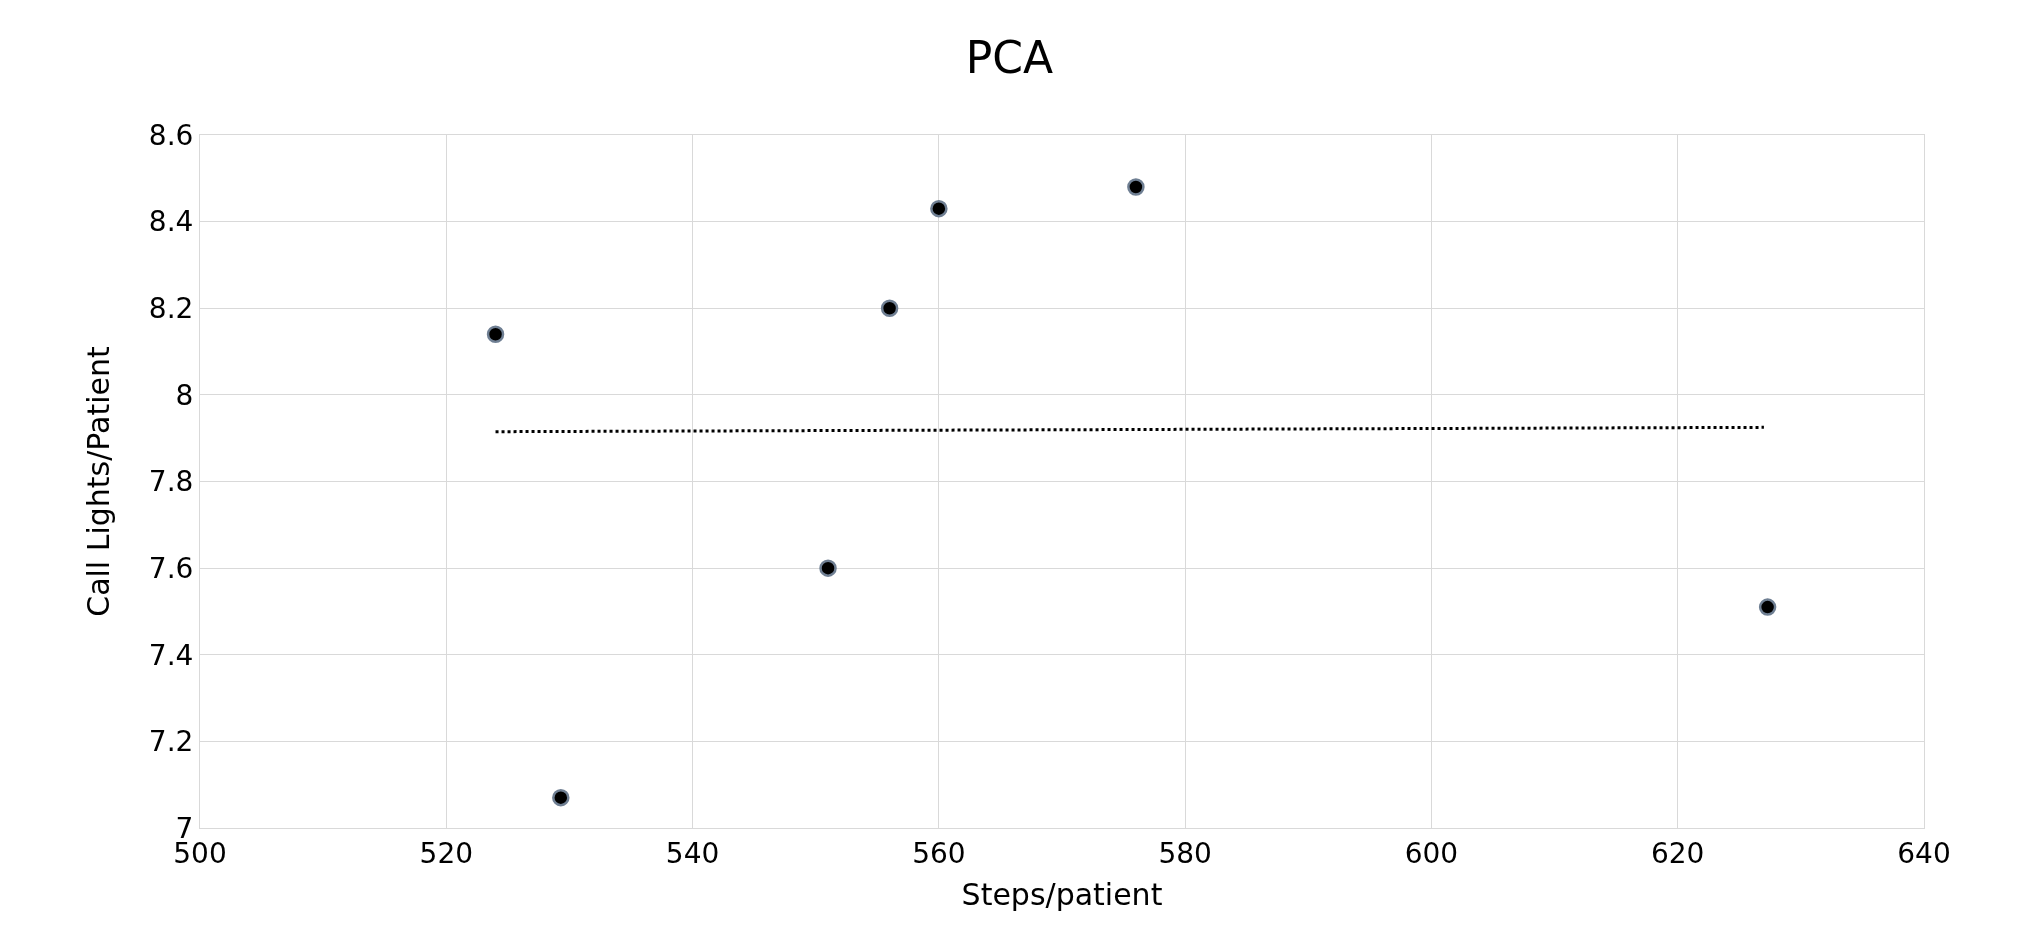  I want to click on x-tick-label: 600, so click(1431, 853).